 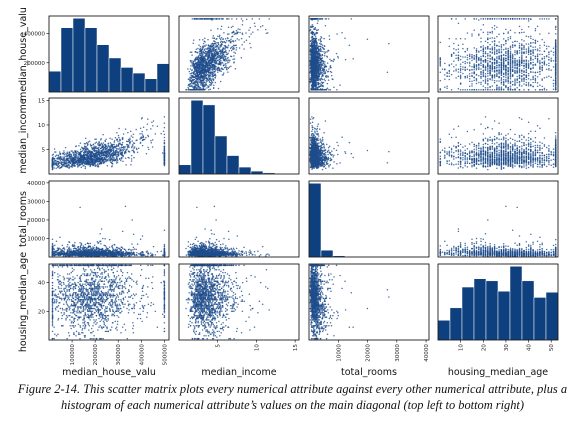 What do you see at coordinates (109, 54) in the screenshot?
I see `subplot-median_house_value-vs-median_house_value` at bounding box center [109, 54].